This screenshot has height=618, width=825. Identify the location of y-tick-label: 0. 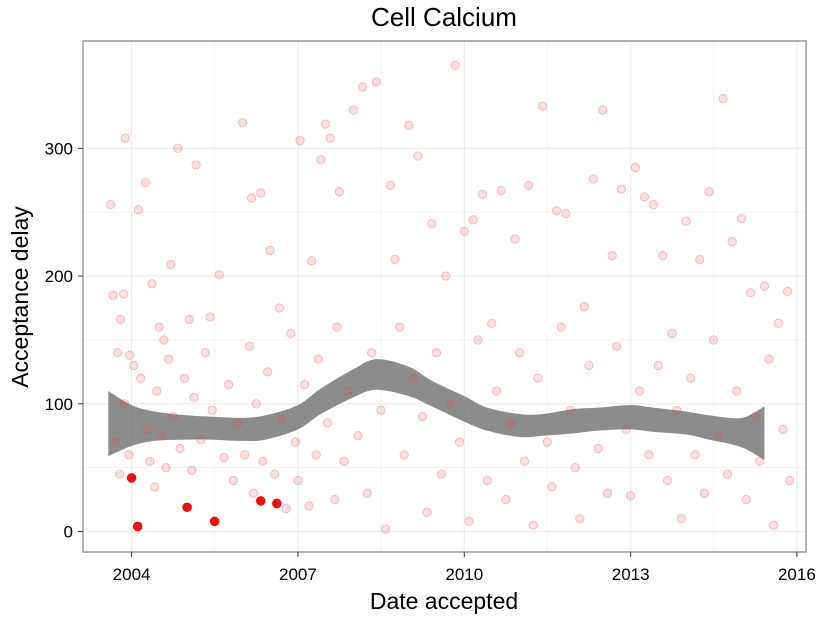
(68, 532).